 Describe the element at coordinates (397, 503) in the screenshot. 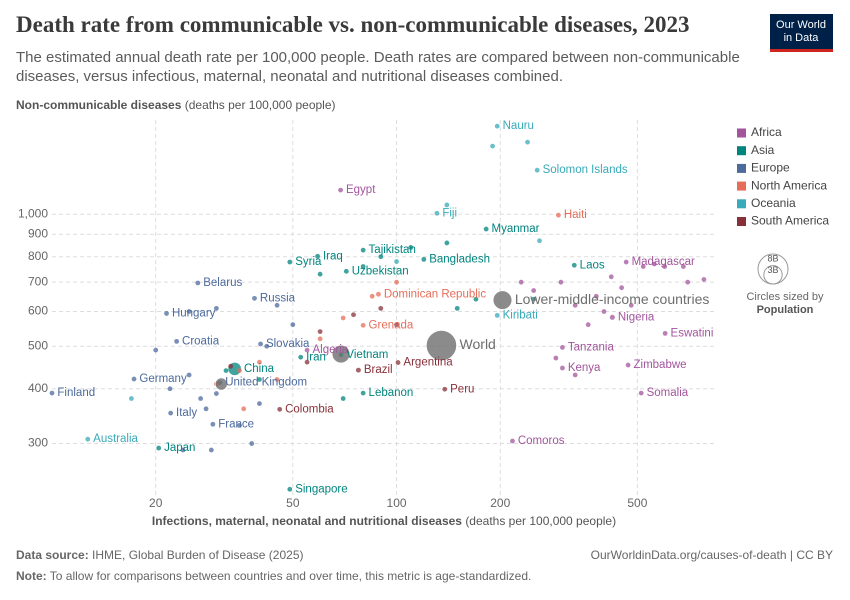

I see `x-tick-label: 100` at that location.